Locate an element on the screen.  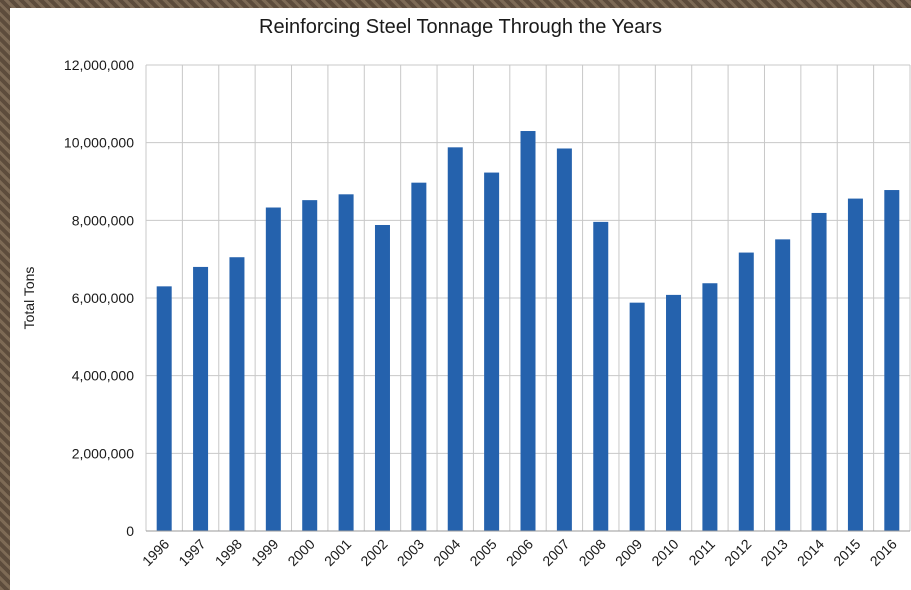
x-tick-label: 2016 is located at coordinates (883, 552).